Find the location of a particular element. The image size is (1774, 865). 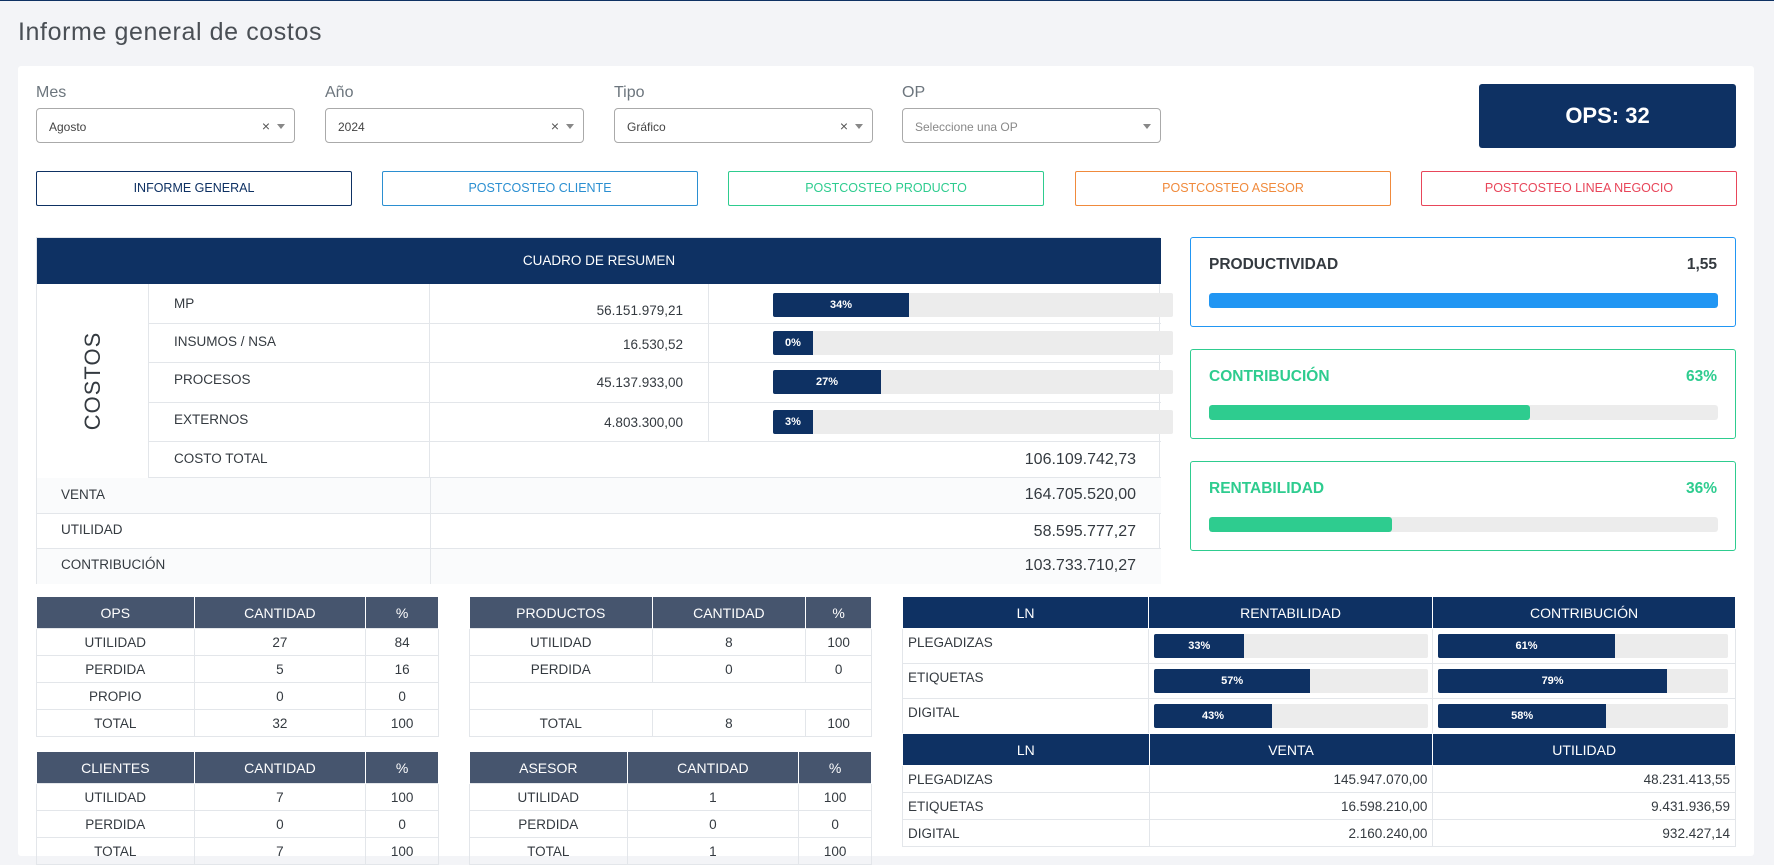

table-cell: 2.160.240,00 is located at coordinates (1291, 833).